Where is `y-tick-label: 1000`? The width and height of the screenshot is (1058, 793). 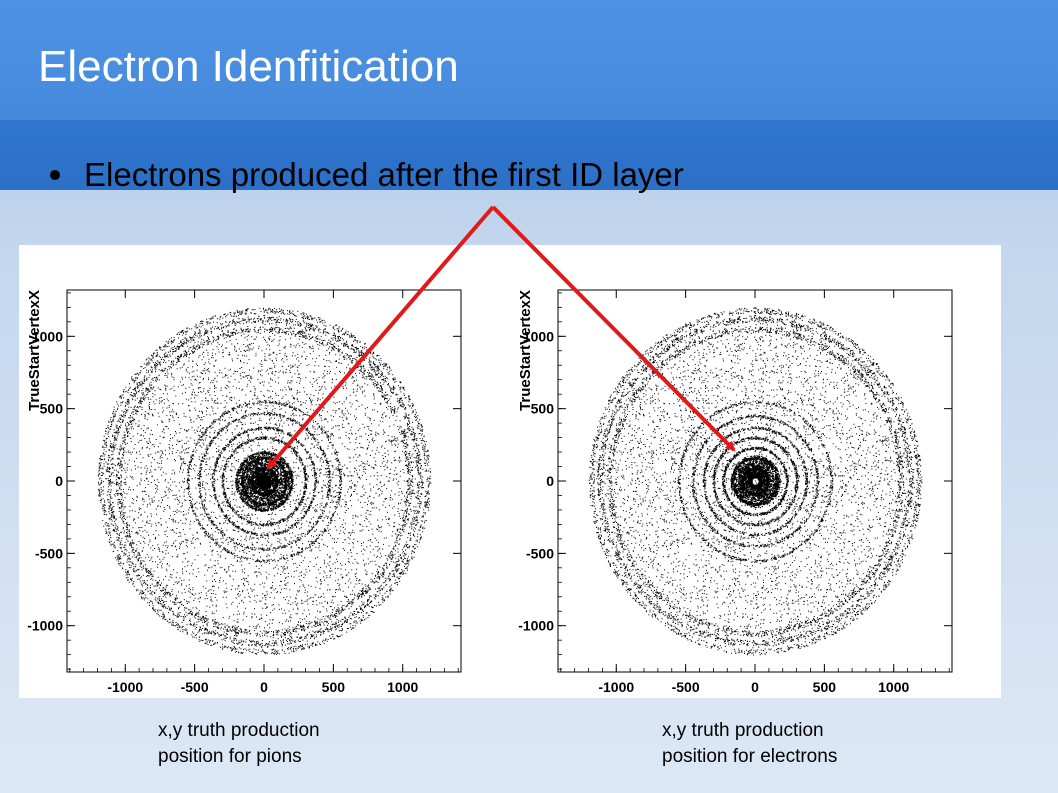 y-tick-label: 1000 is located at coordinates (47, 336).